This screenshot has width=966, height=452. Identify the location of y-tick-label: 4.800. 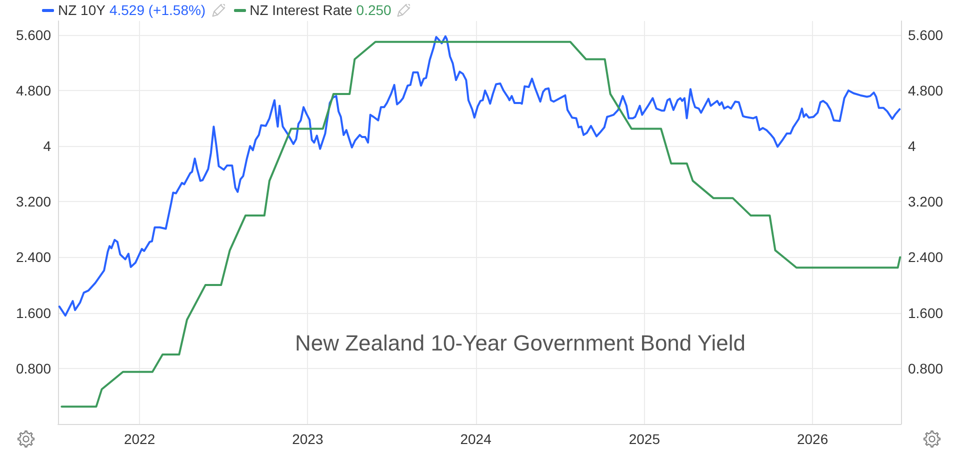
(34, 90).